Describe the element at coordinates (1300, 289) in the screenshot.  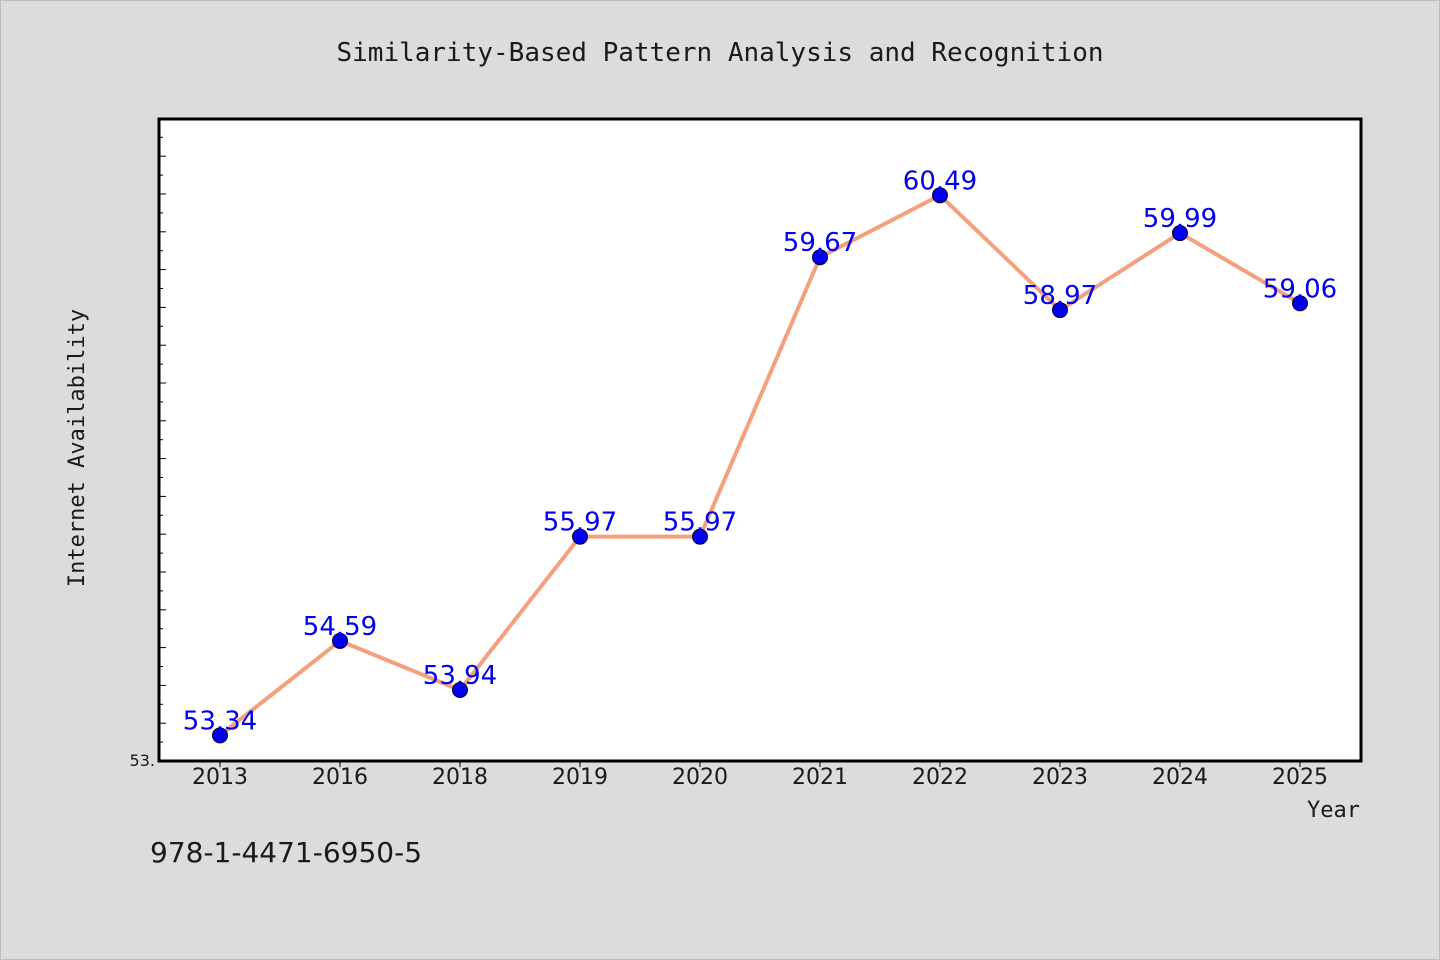
I see `data-label: 59.06` at that location.